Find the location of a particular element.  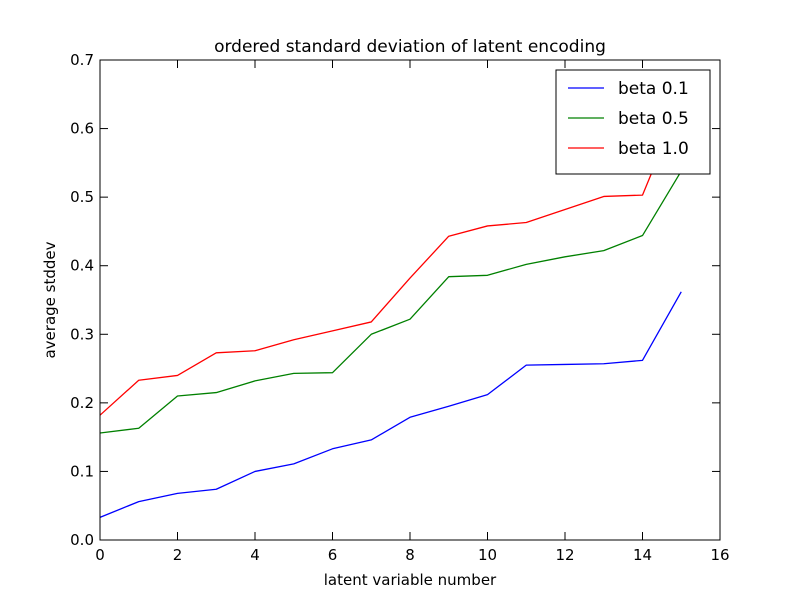

y-tick-label: 0.6 is located at coordinates (82, 129).